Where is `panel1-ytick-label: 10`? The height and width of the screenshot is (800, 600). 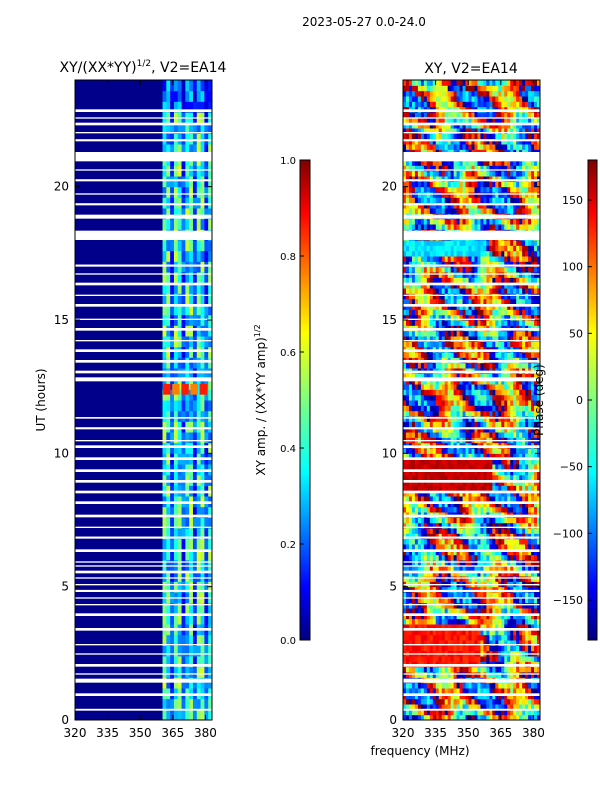 panel1-ytick-label: 10 is located at coordinates (61, 453).